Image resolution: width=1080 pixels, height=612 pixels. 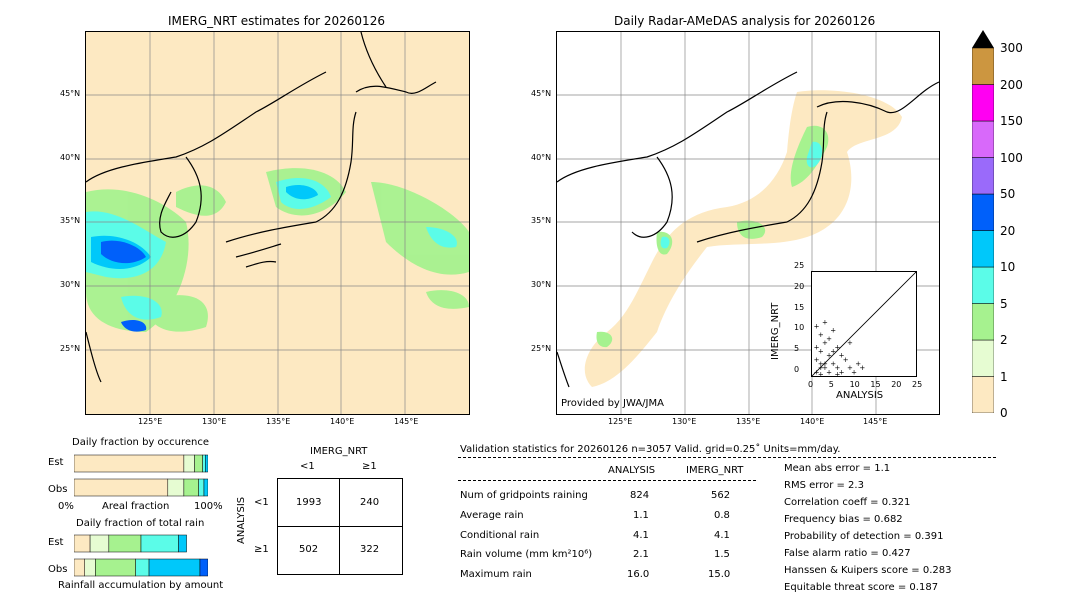 What do you see at coordinates (70, 93) in the screenshot?
I see `left-lat-45: 45°N` at bounding box center [70, 93].